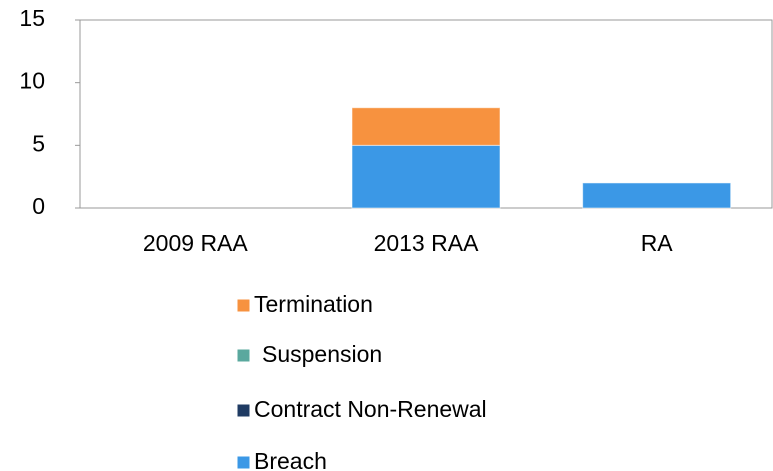 The height and width of the screenshot is (471, 773). Describe the element at coordinates (322, 354) in the screenshot. I see `legend-label: Suspension` at that location.